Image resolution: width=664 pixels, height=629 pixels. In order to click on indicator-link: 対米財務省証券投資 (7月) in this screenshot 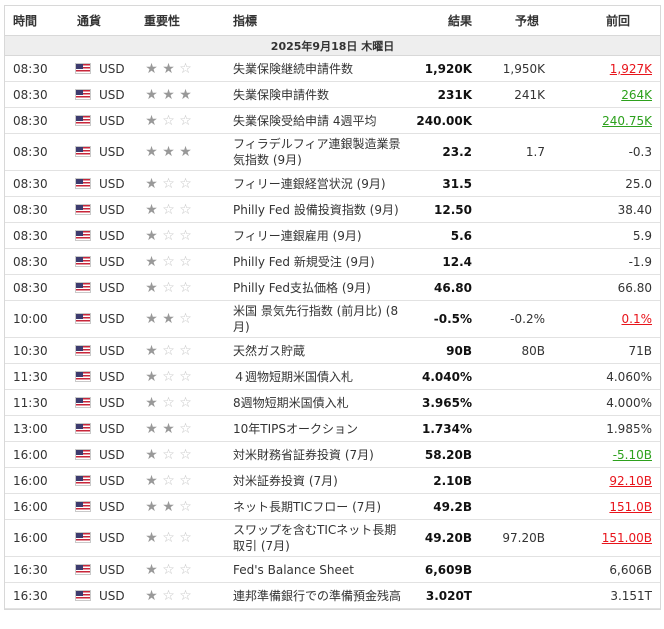, I will do `click(303, 455)`.